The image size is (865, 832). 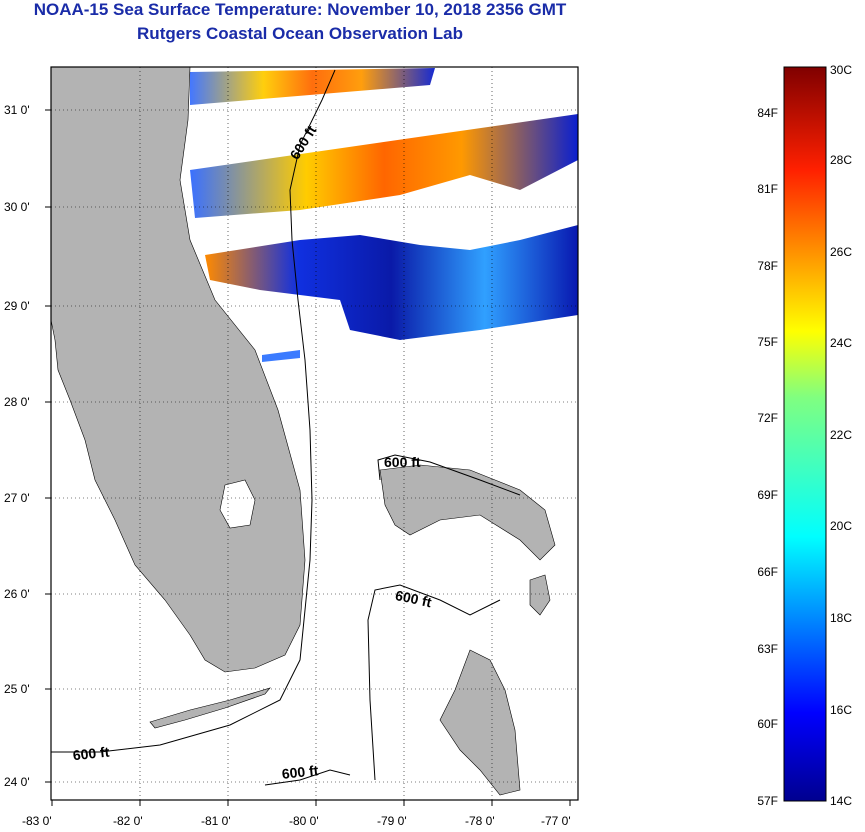 What do you see at coordinates (480, 821) in the screenshot?
I see `lon-label: -78 0'` at bounding box center [480, 821].